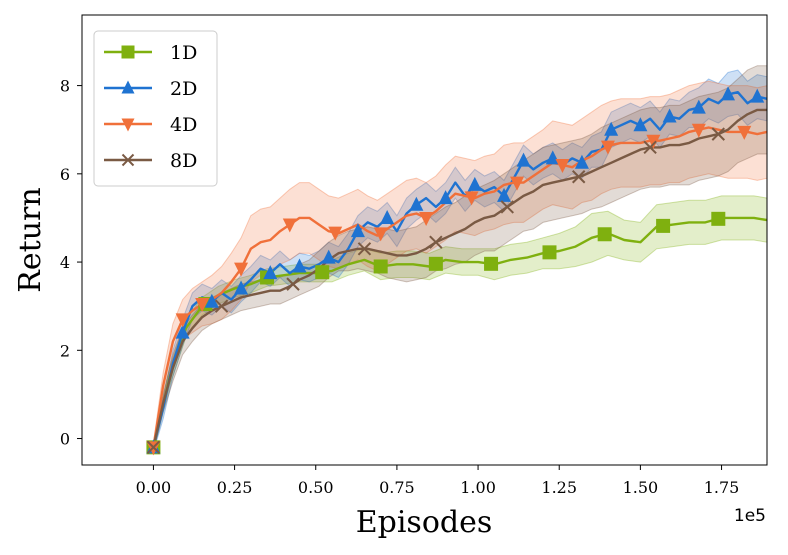 The height and width of the screenshot is (555, 788). I want to click on legend-marker-8D, so click(128, 160).